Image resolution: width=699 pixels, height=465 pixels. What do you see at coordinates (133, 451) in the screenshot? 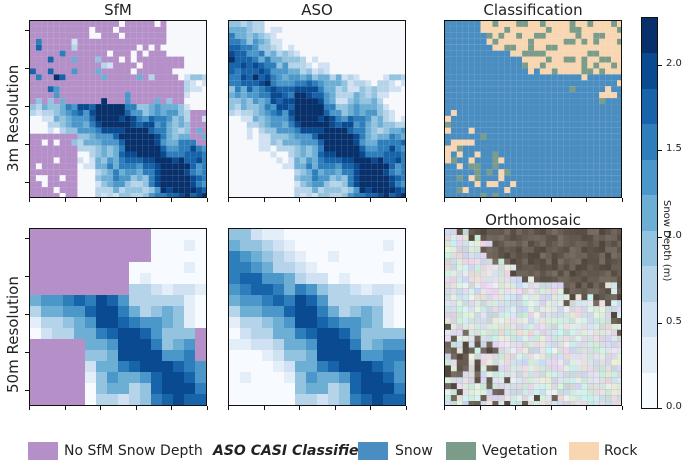
I see `legend-label-no-sfm: No SfM Snow Depth` at bounding box center [133, 451].